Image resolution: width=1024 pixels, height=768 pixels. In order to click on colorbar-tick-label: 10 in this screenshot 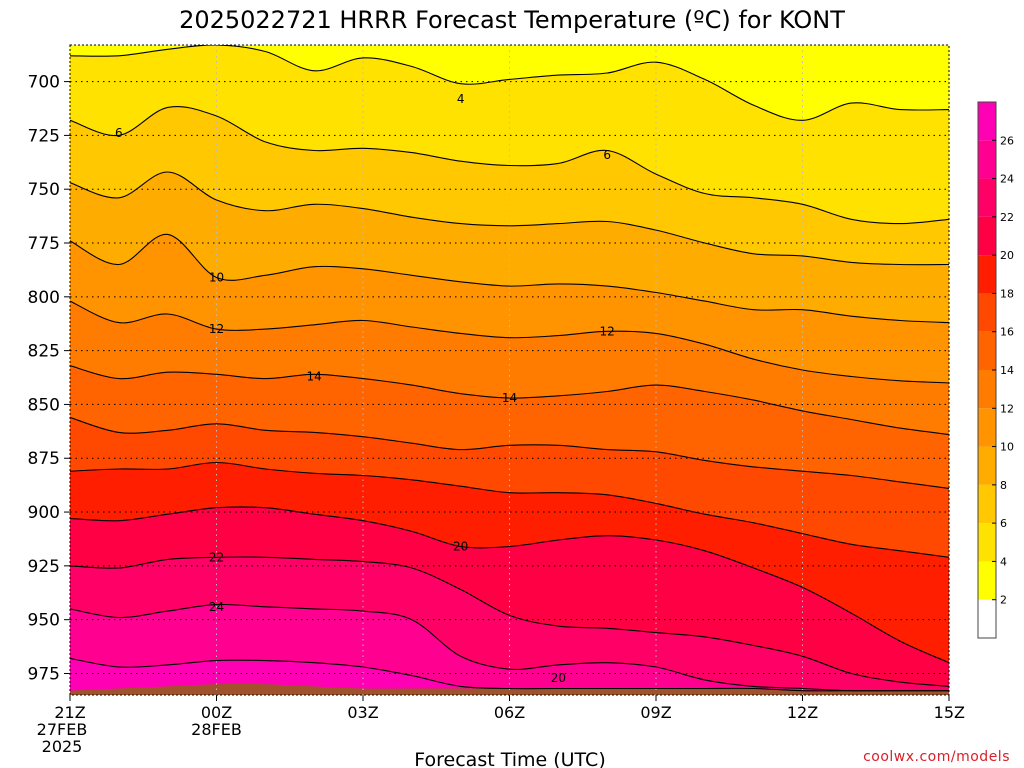, I will do `click(1007, 447)`.